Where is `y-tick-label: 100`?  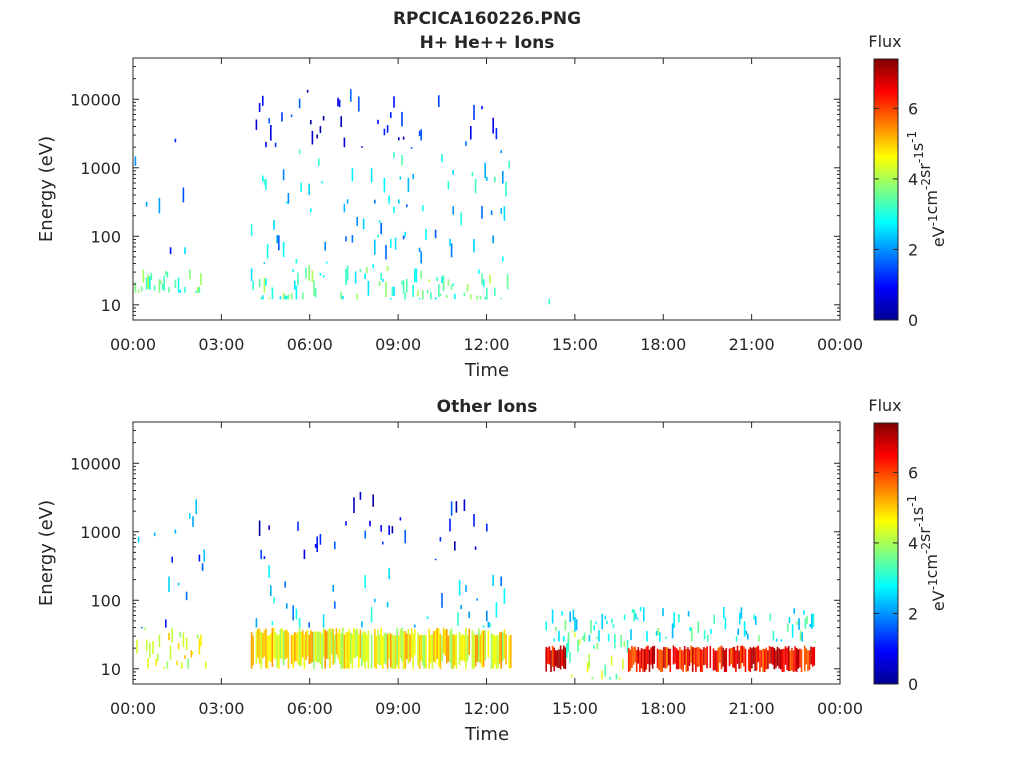
y-tick-label: 100 is located at coordinates (105, 600).